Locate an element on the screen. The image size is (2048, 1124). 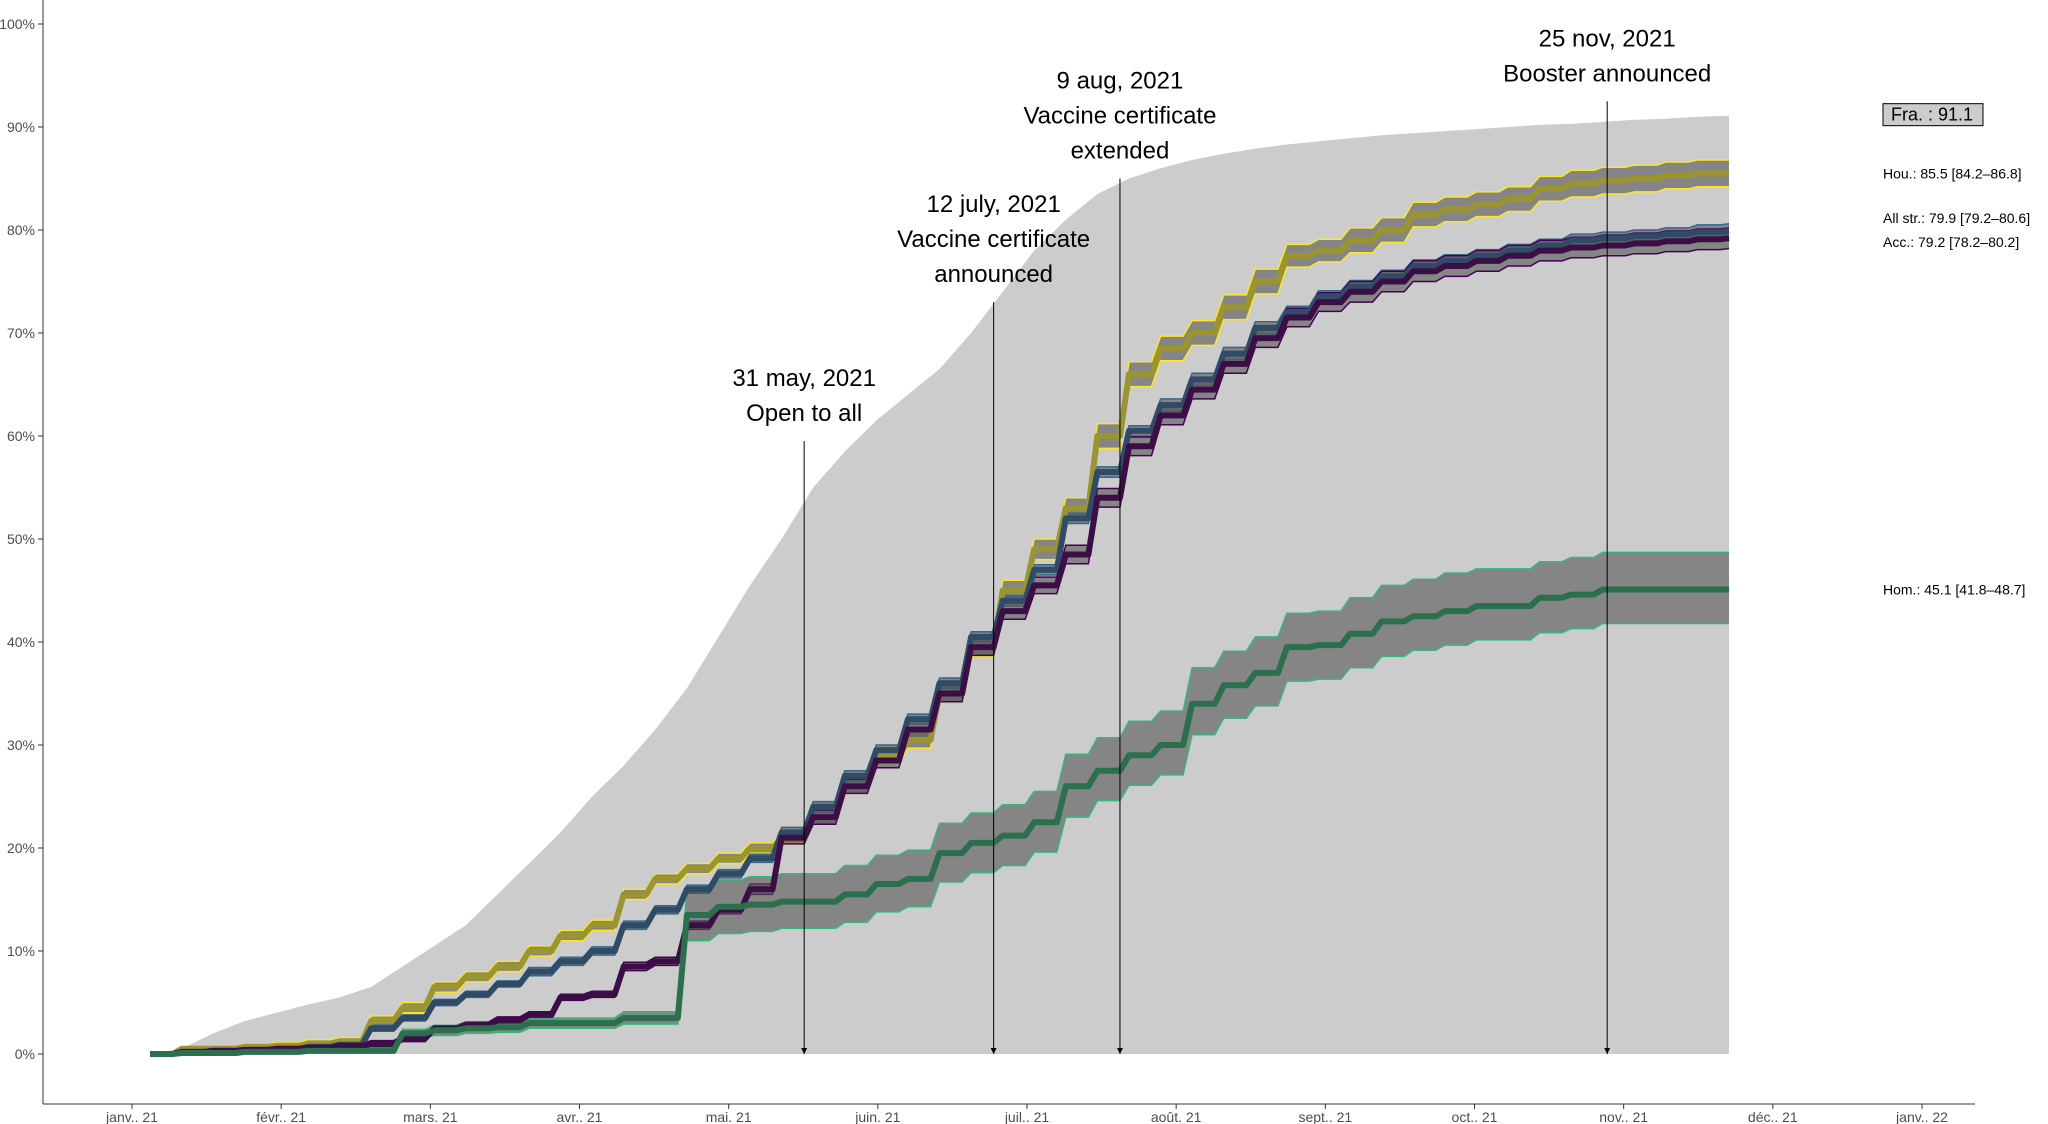
x-tick-label: mai. 21 is located at coordinates (729, 1116).